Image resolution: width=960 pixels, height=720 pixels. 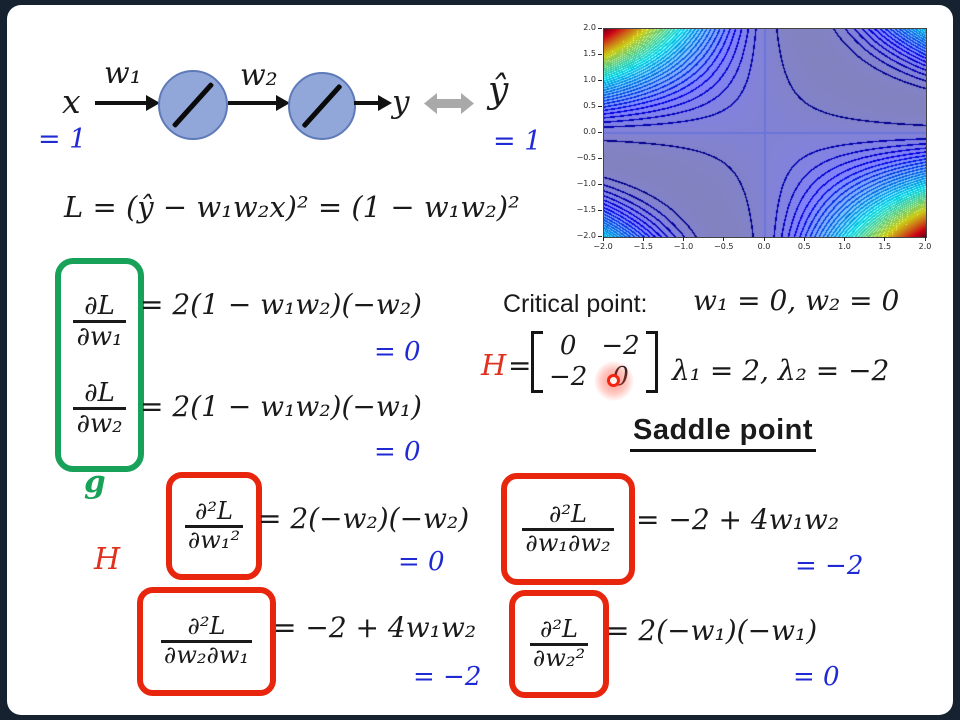 I want to click on d2L-dw2dw1-box: ∂²L ∂w₂∂w₁, so click(x=206, y=641).